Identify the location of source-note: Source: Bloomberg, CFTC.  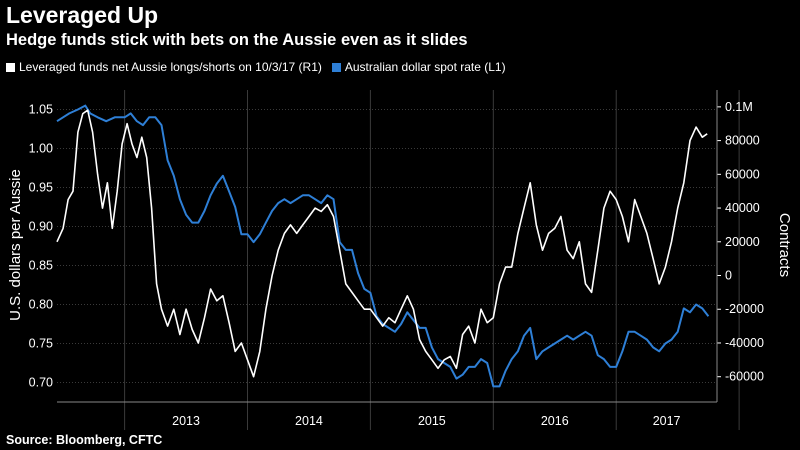
(84, 440).